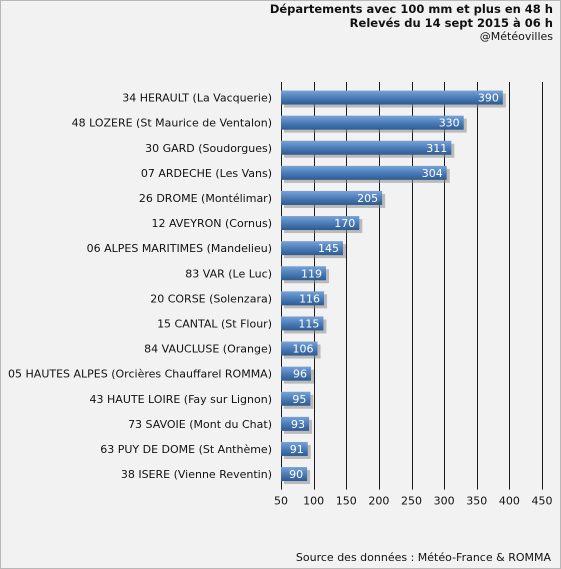 Image resolution: width=561 pixels, height=569 pixels. Describe the element at coordinates (200, 424) in the screenshot. I see `category-label: 73 SAVOIE (Mont du Chat)` at that location.